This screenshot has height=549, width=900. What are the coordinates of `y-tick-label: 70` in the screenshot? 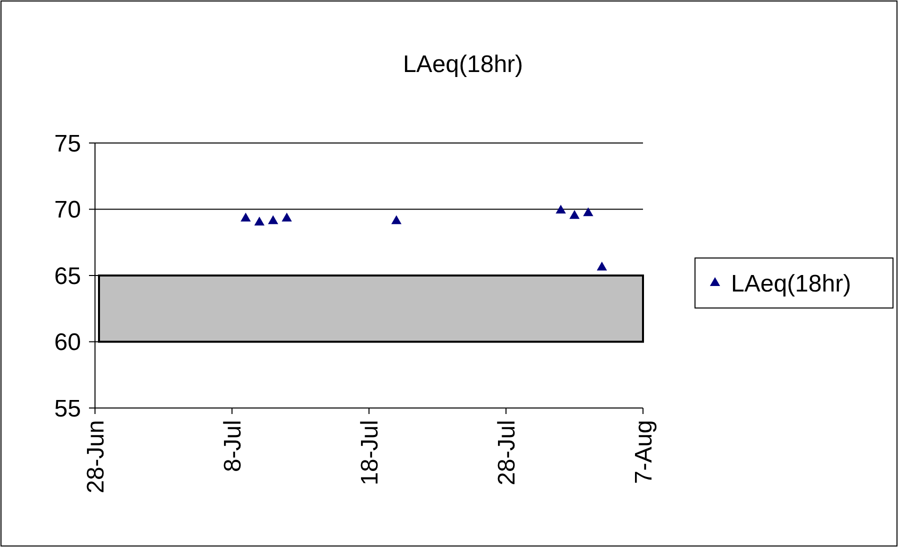 It's located at (67, 210).